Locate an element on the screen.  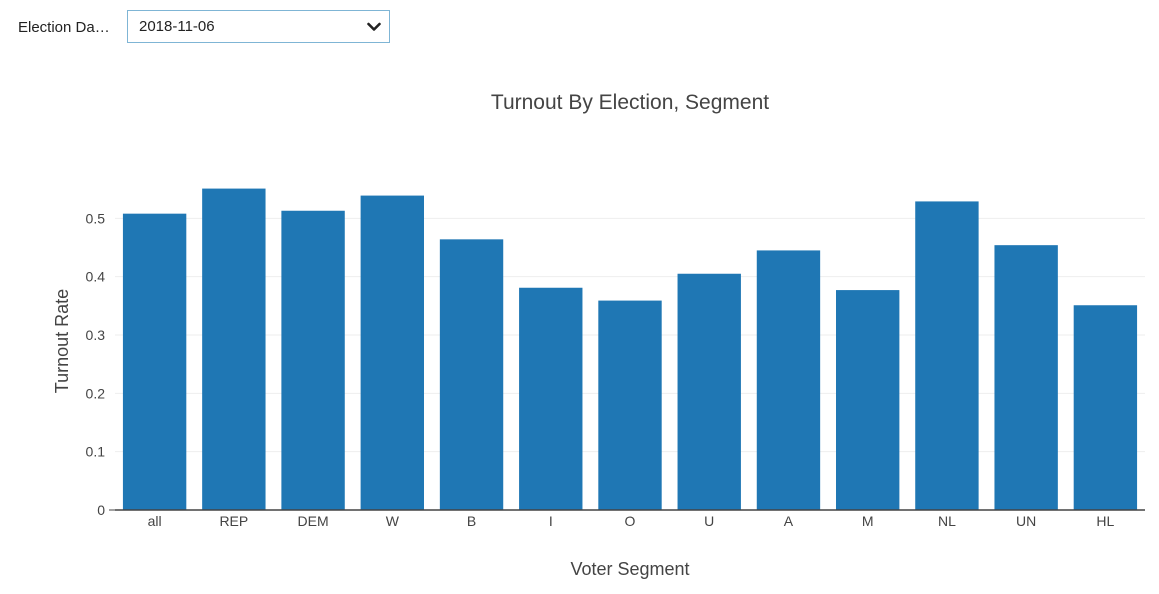
x-tick-label: REP is located at coordinates (233, 521).